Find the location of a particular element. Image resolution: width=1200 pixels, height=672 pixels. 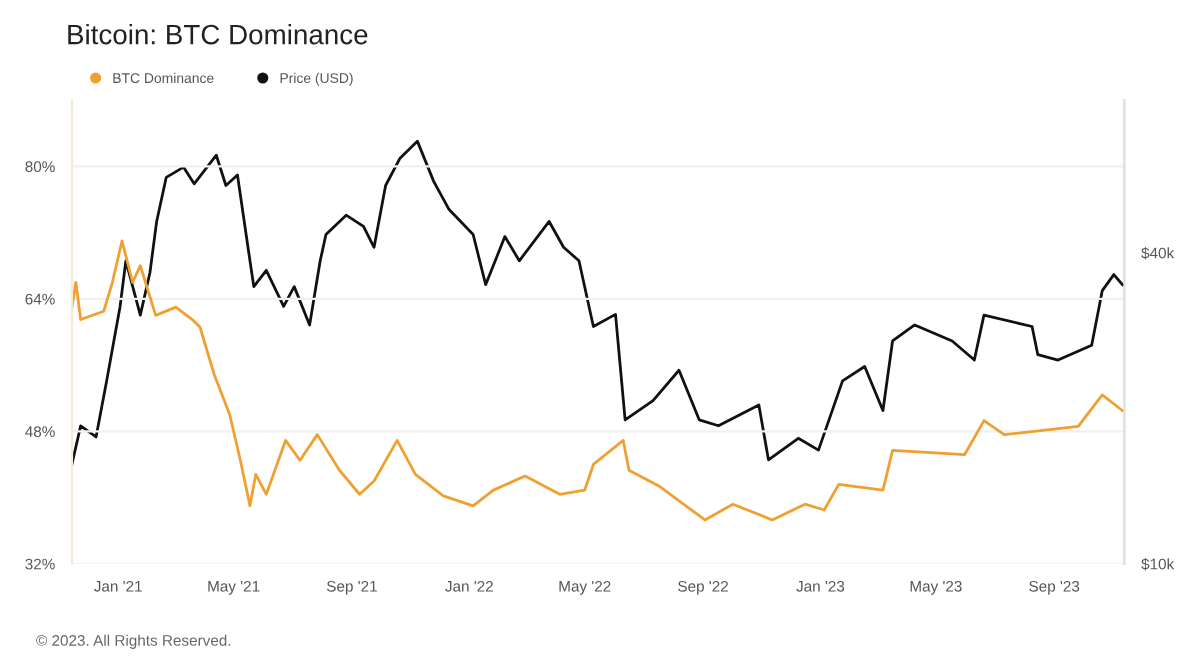

chart-title: Bitcoin: BTC Dominance is located at coordinates (218, 34).